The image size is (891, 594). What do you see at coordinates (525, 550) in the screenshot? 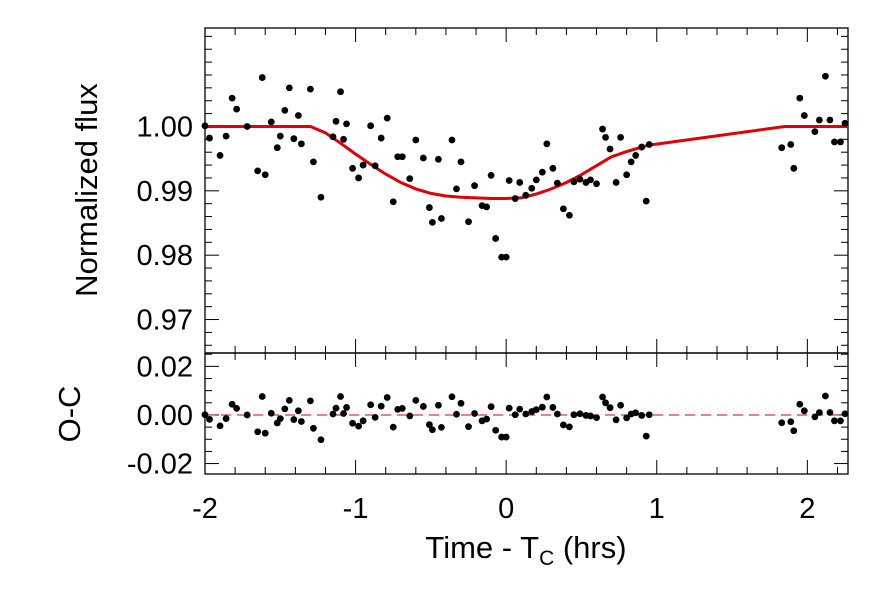
I see `x-axis-label: Time - TC (hrs)` at bounding box center [525, 550].